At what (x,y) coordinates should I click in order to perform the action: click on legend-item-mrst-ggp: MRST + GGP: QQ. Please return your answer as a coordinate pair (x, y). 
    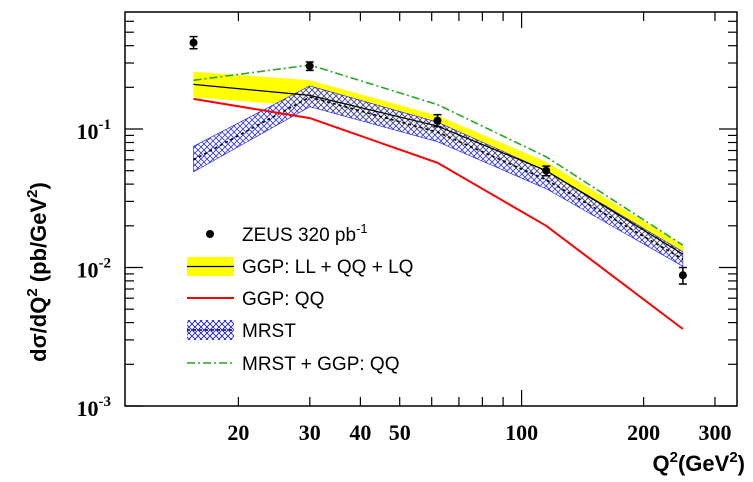
    Looking at the image, I should click on (293, 364).